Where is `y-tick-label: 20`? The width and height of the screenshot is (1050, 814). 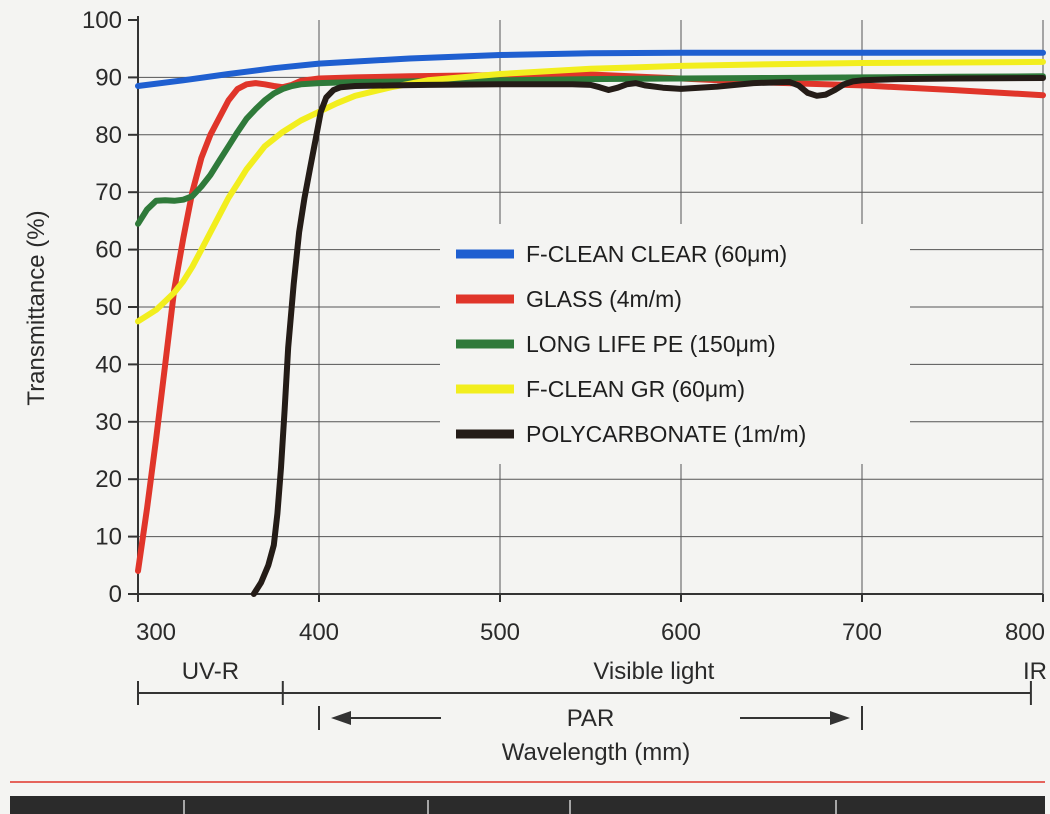
y-tick-label: 20 is located at coordinates (108, 479).